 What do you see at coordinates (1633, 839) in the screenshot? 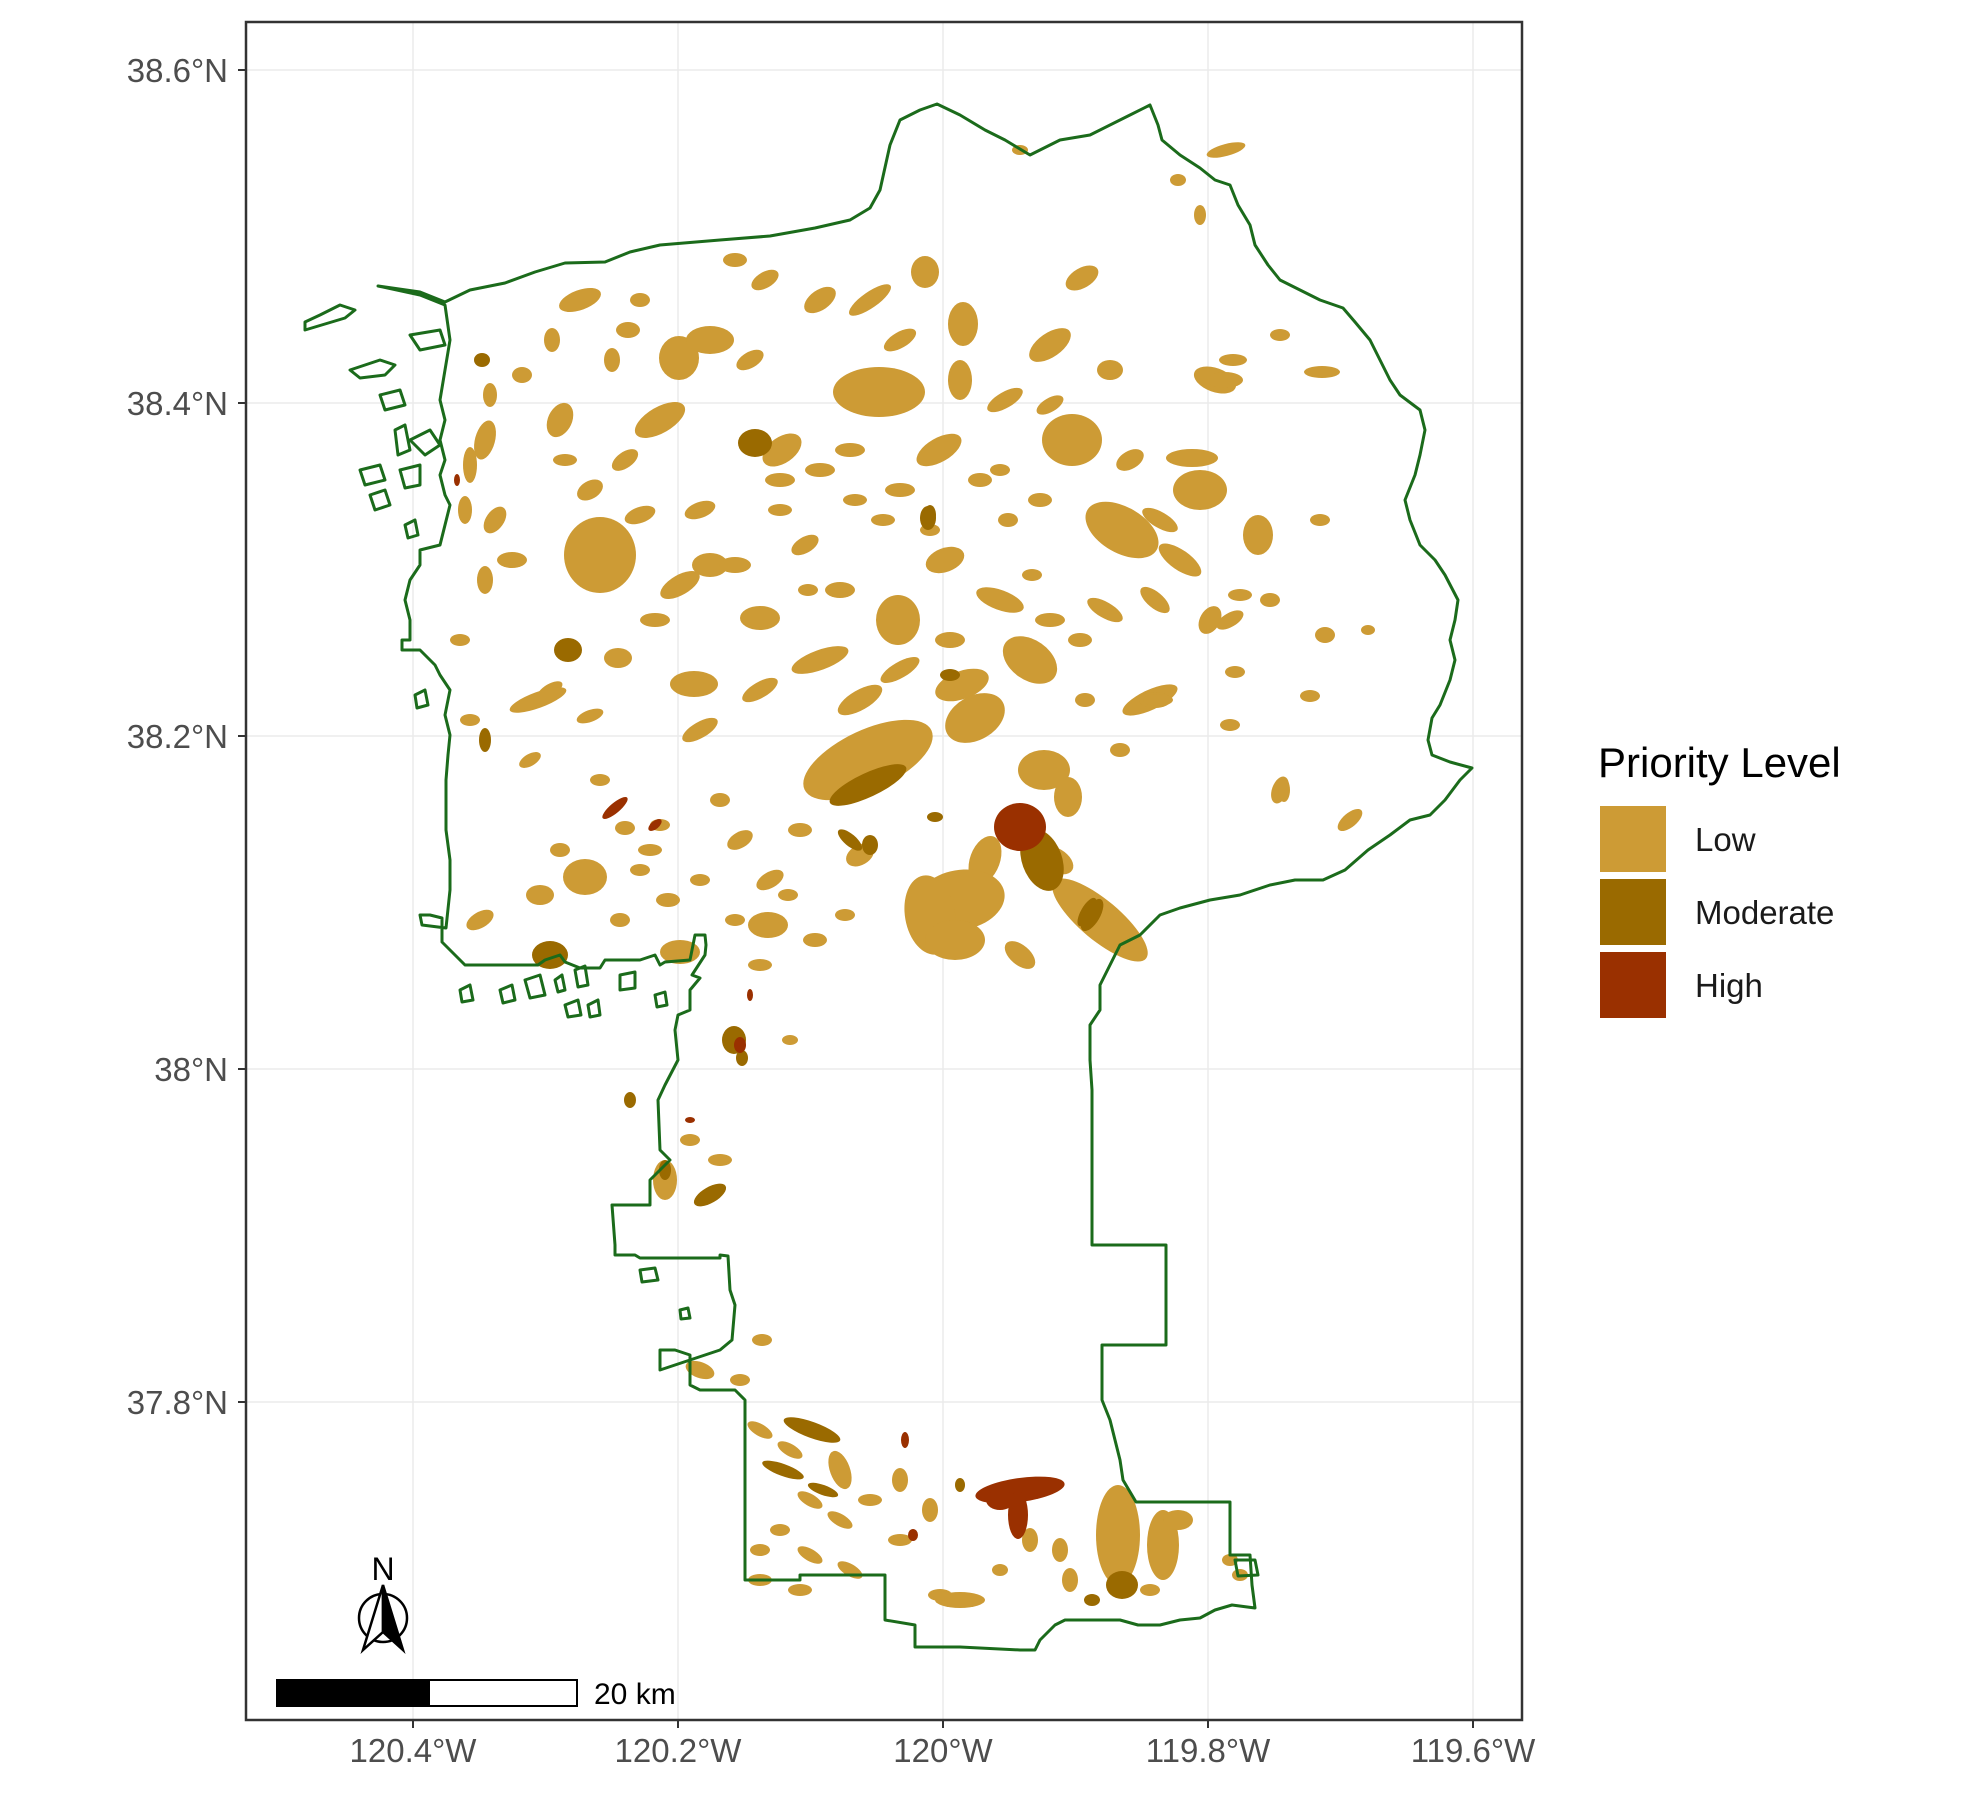
I see `legend-swatch-low` at bounding box center [1633, 839].